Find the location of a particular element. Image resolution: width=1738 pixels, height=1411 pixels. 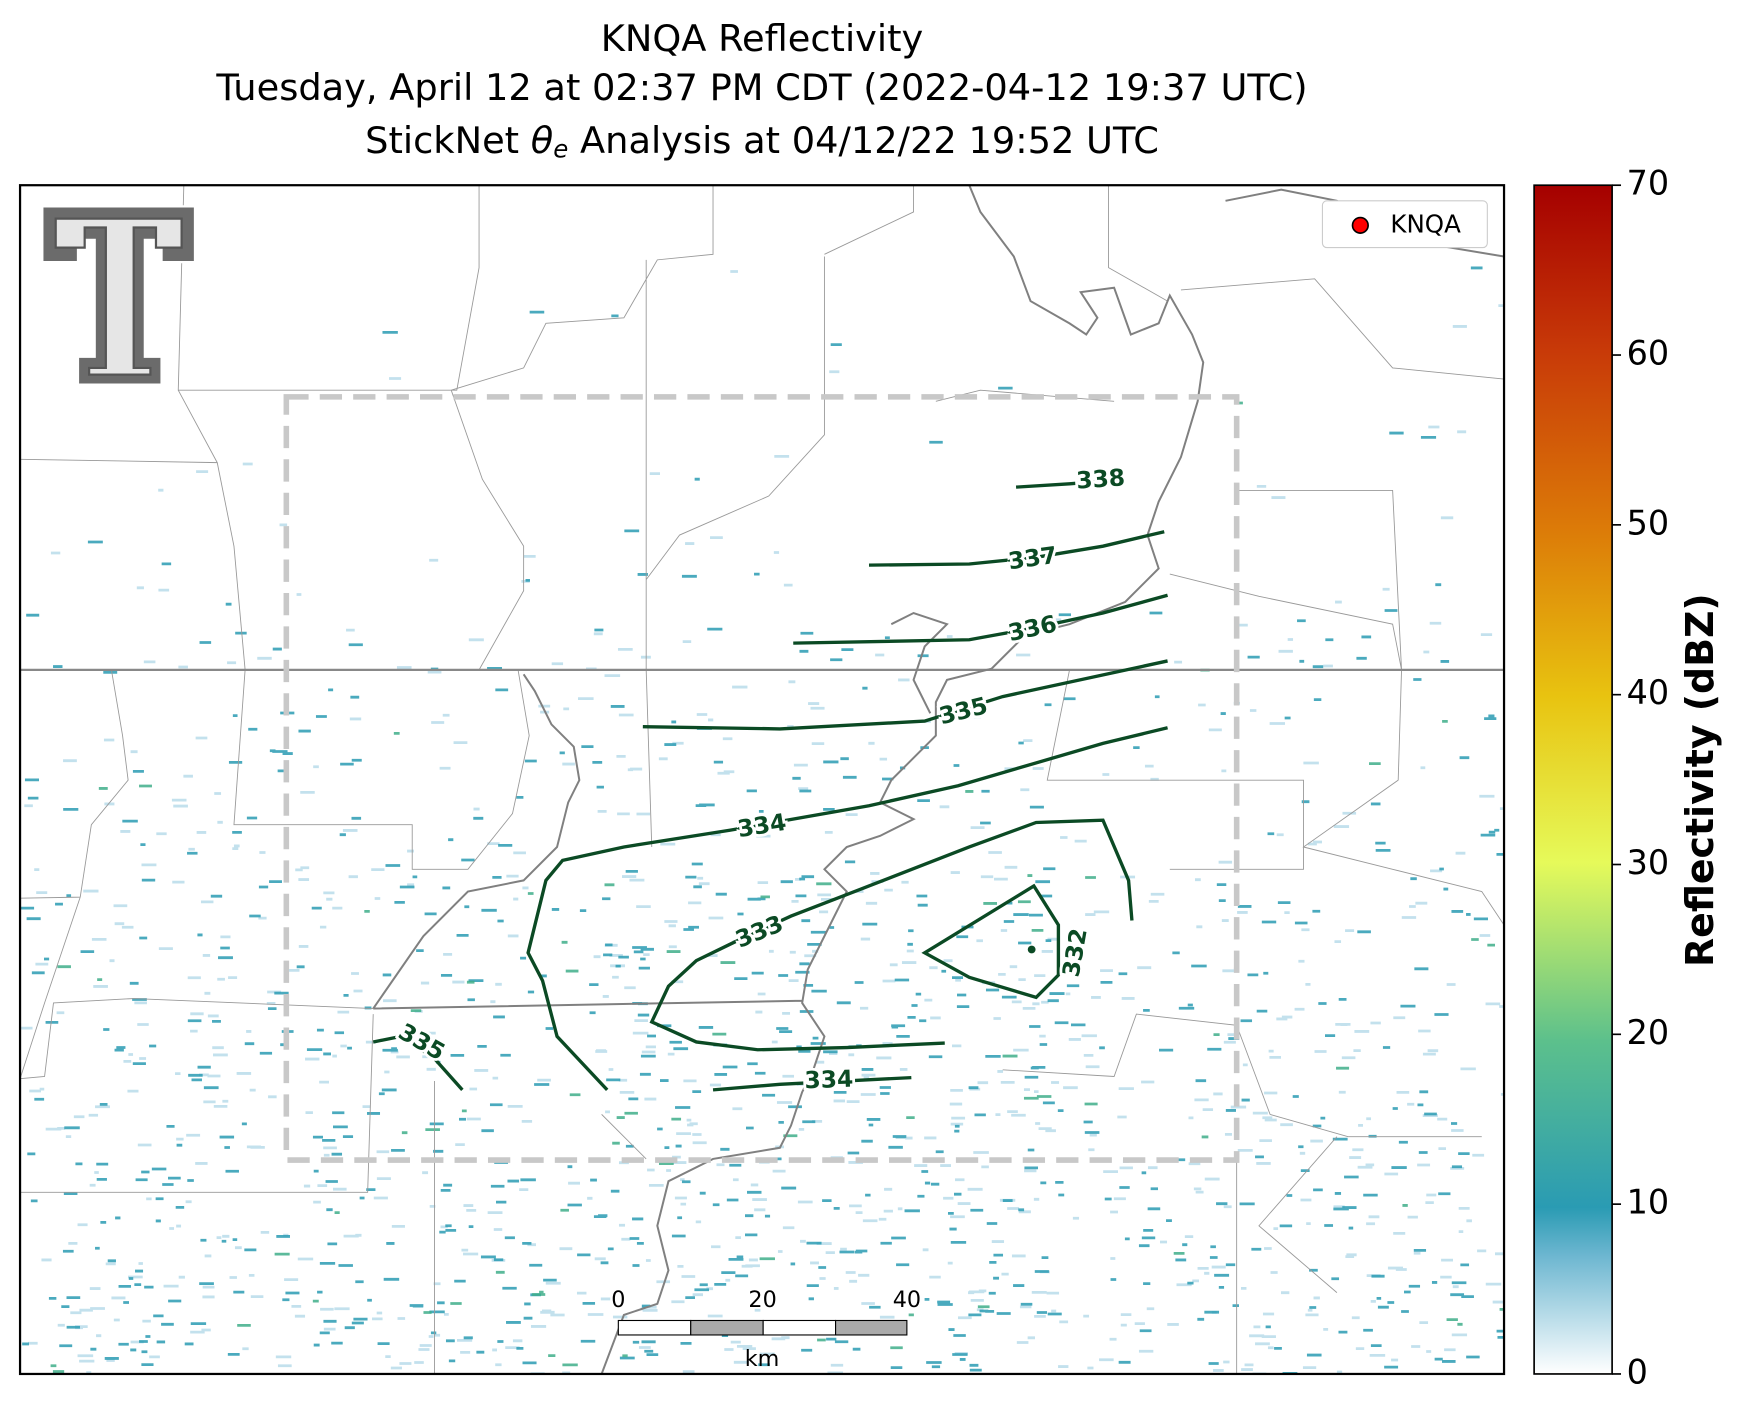

scale-unit: km is located at coordinates (762, 1359).